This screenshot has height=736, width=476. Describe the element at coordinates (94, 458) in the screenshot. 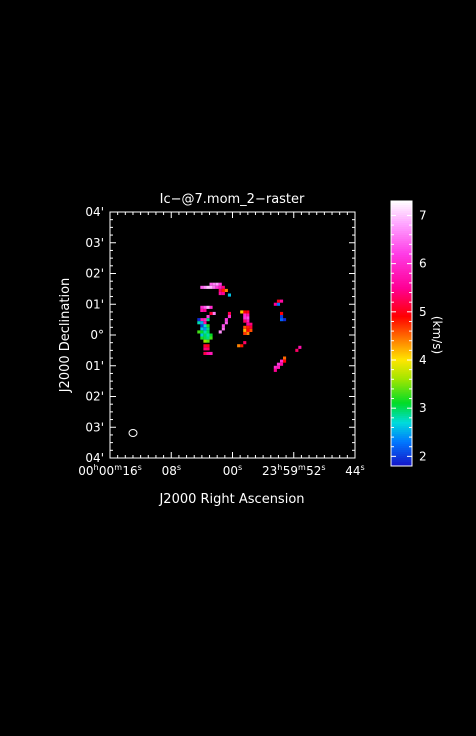

I see `y-tick-label: 04'` at that location.